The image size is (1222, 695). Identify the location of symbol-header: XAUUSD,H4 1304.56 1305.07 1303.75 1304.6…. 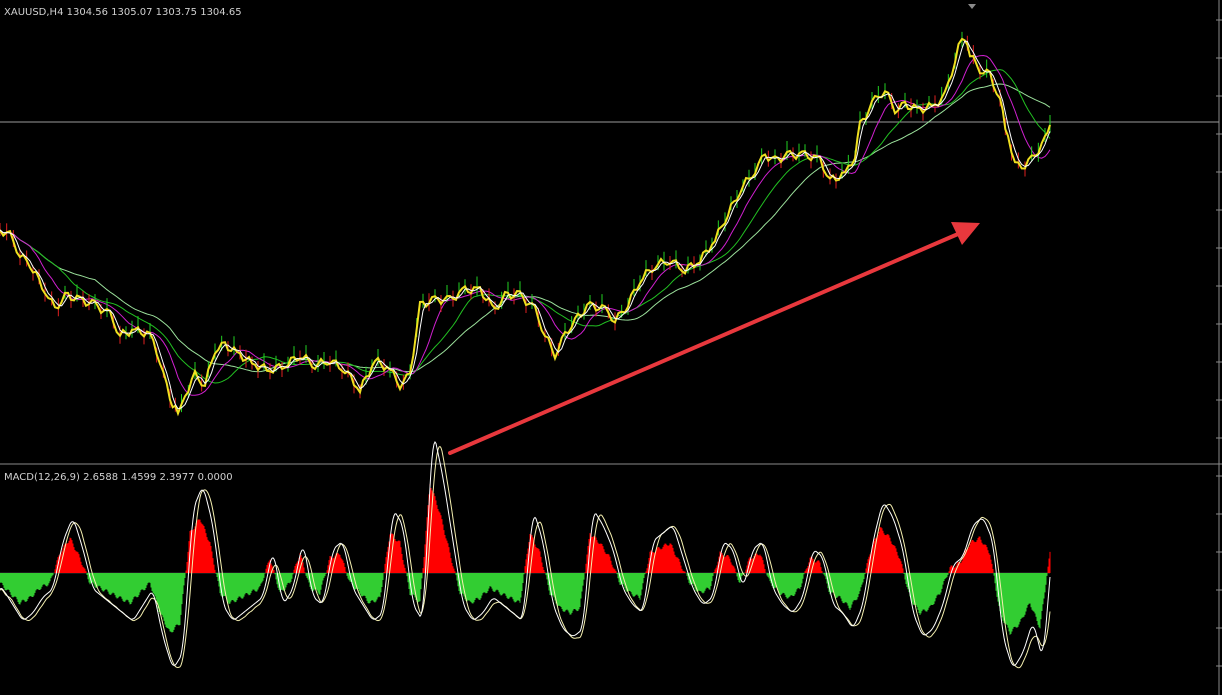
(123, 12).